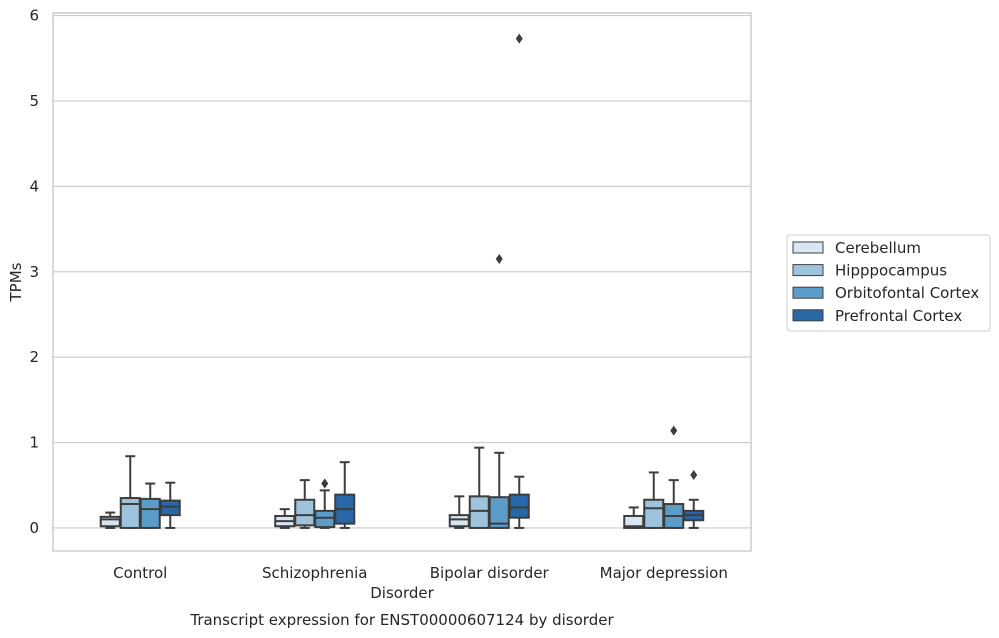  I want to click on x-tick-label: Major depression, so click(664, 573).